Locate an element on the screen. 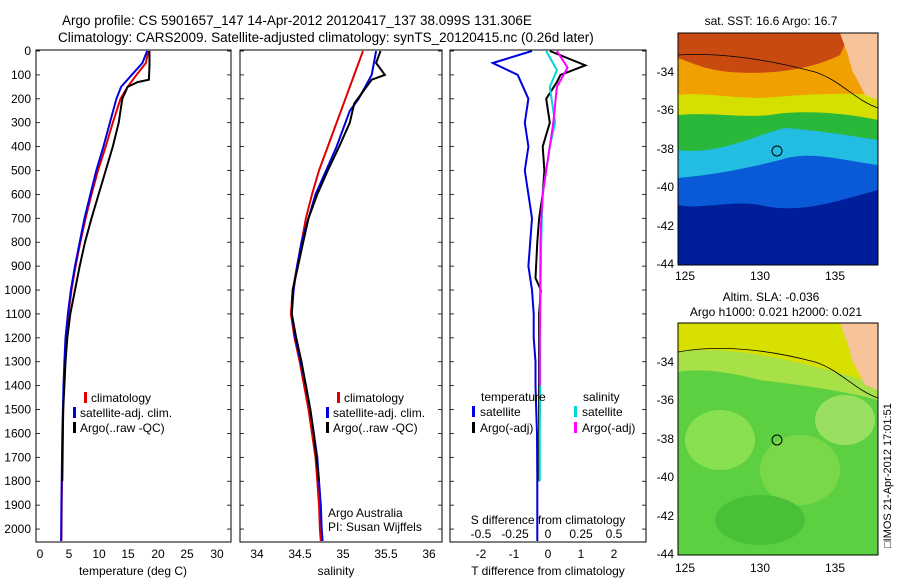 Image resolution: width=900 pixels, height=580 pixels. temp-tick-label: 10 is located at coordinates (99, 554).